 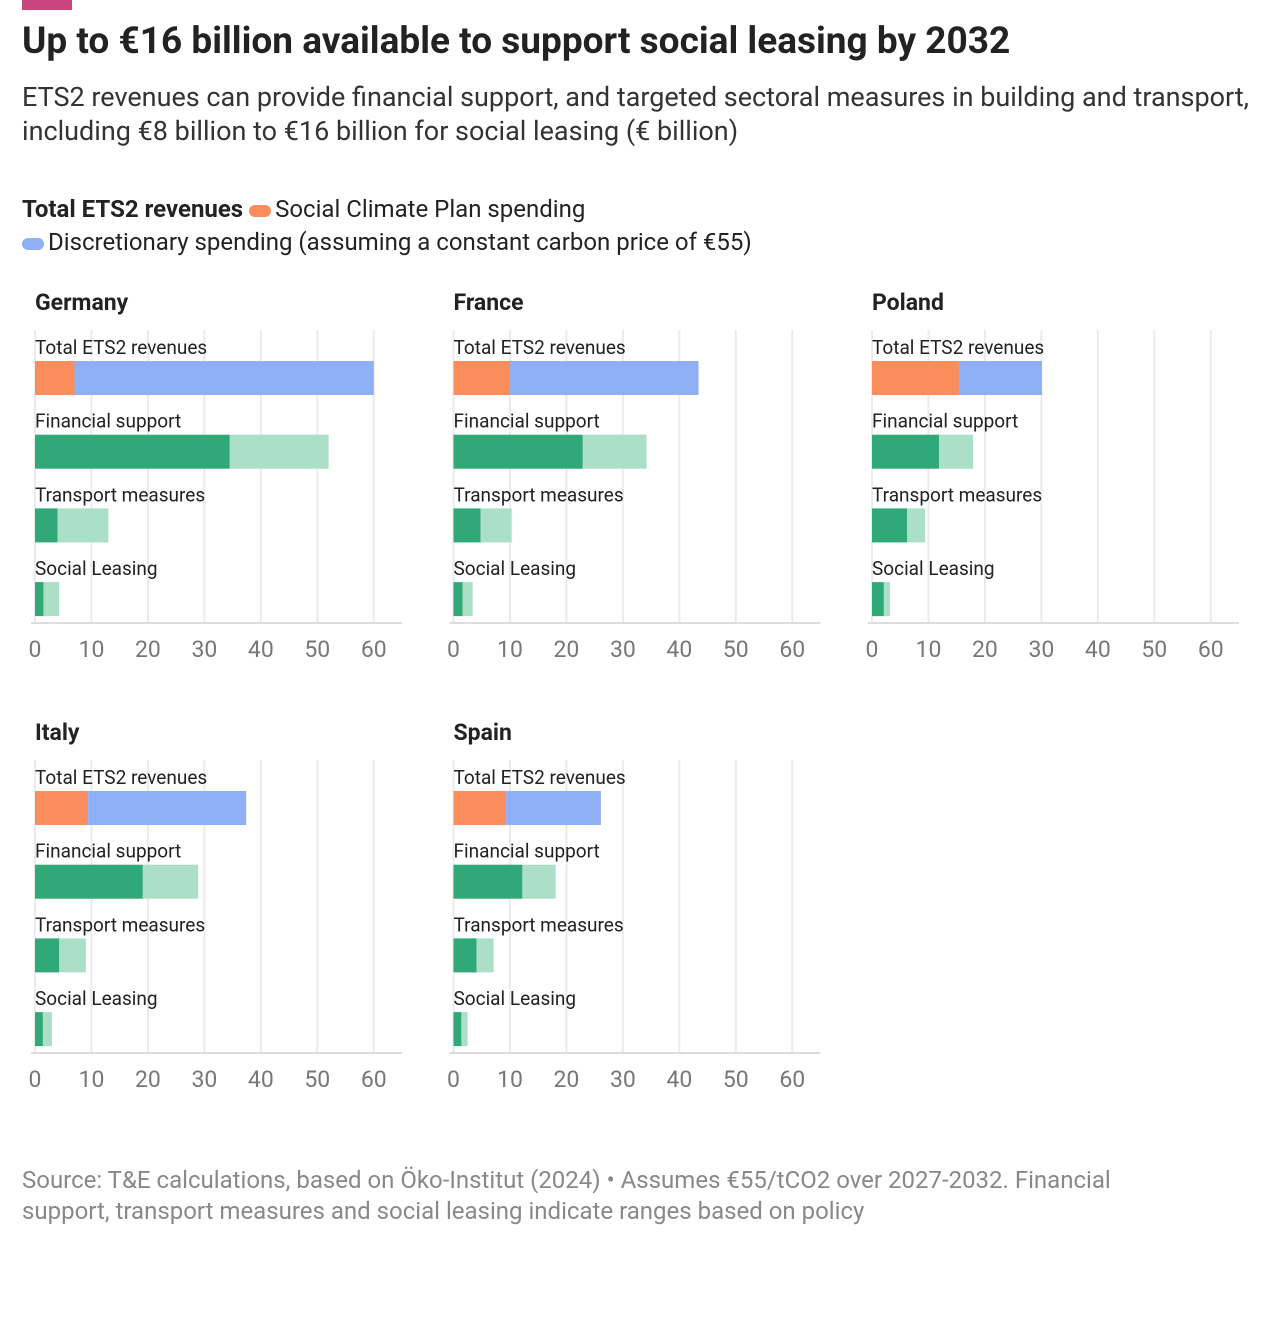 I want to click on accent-bar, so click(x=47, y=5).